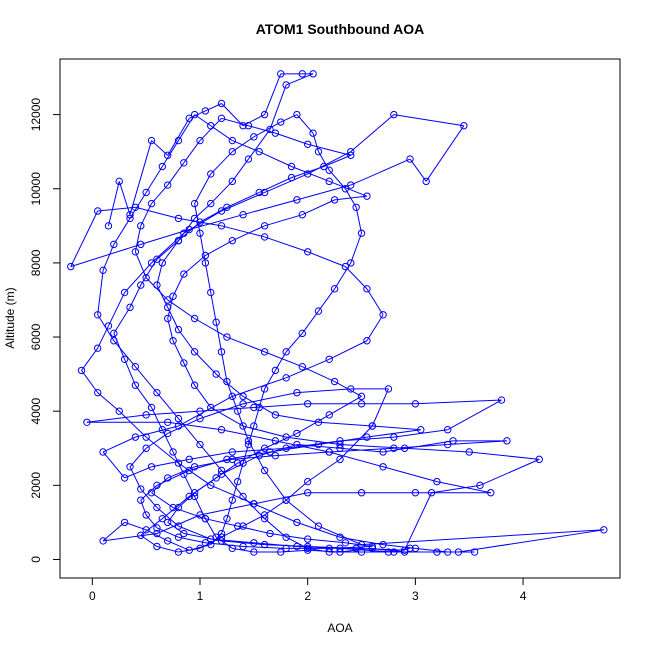  I want to click on x-tick-label: 0, so click(92, 596).